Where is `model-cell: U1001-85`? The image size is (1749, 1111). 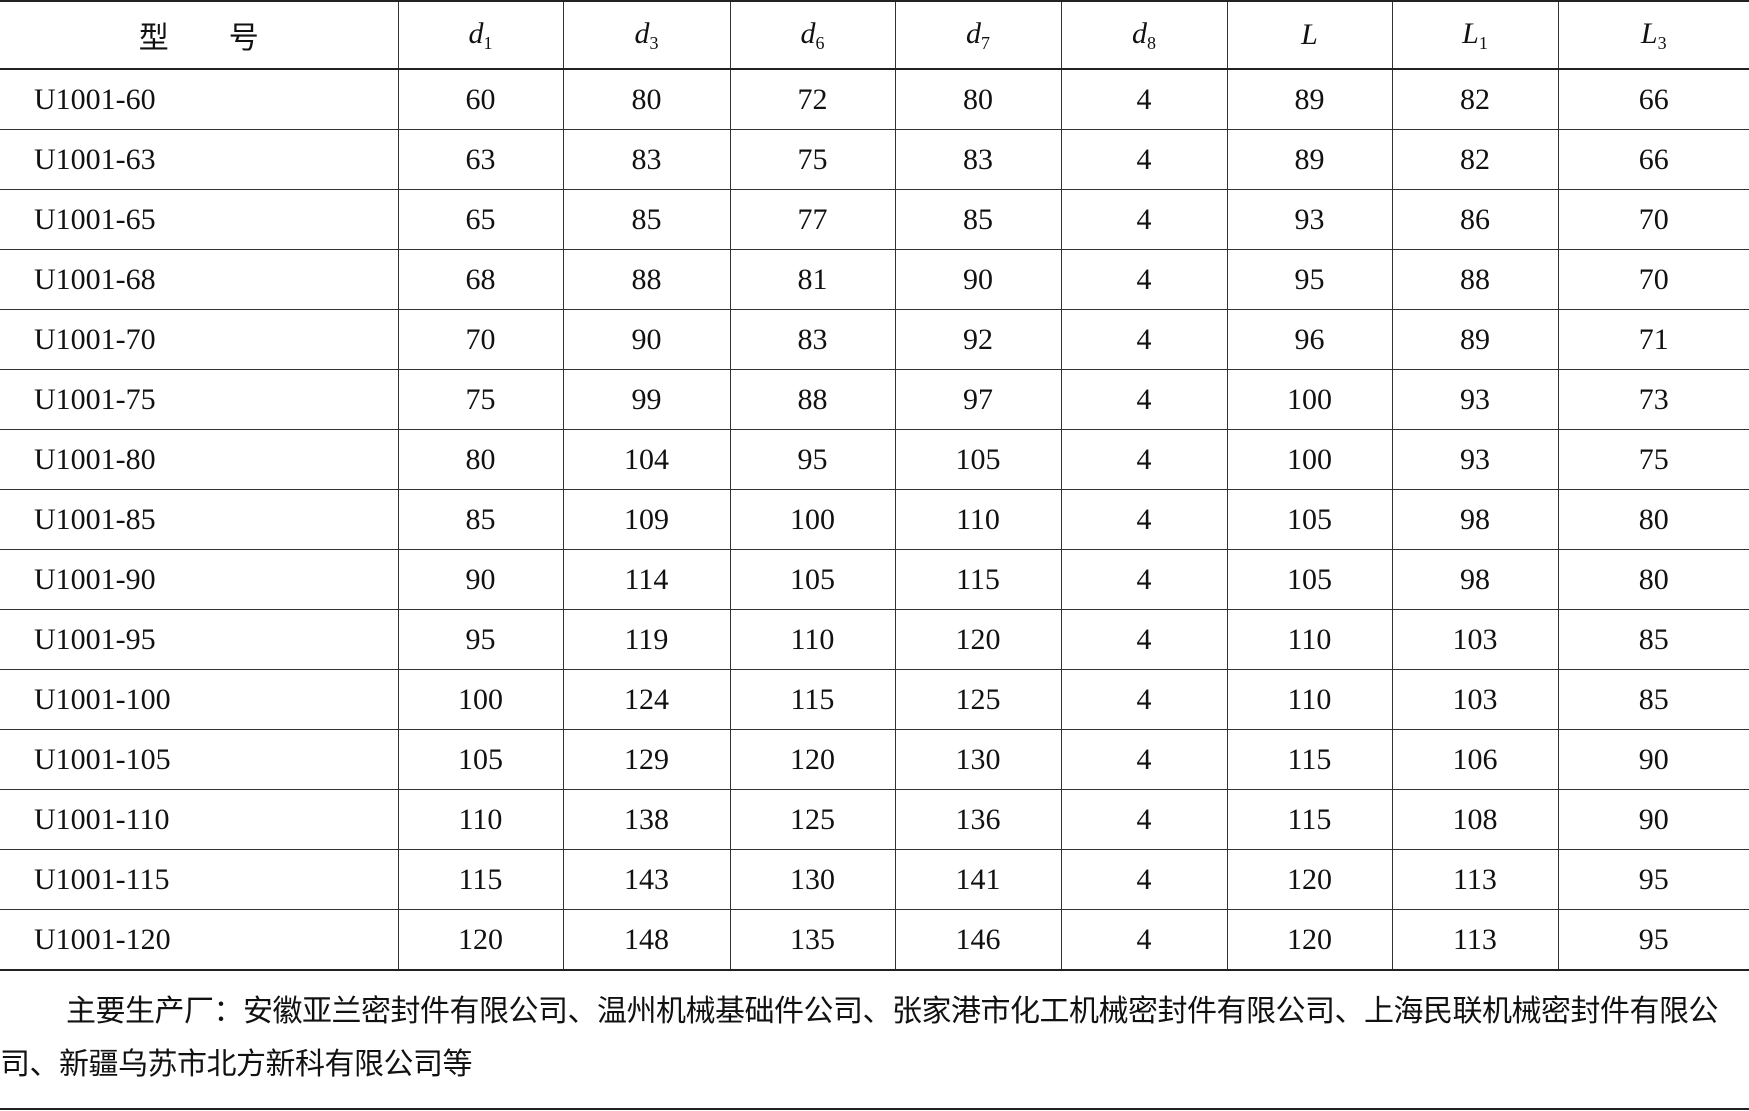
model-cell: U1001-85 is located at coordinates (199, 519).